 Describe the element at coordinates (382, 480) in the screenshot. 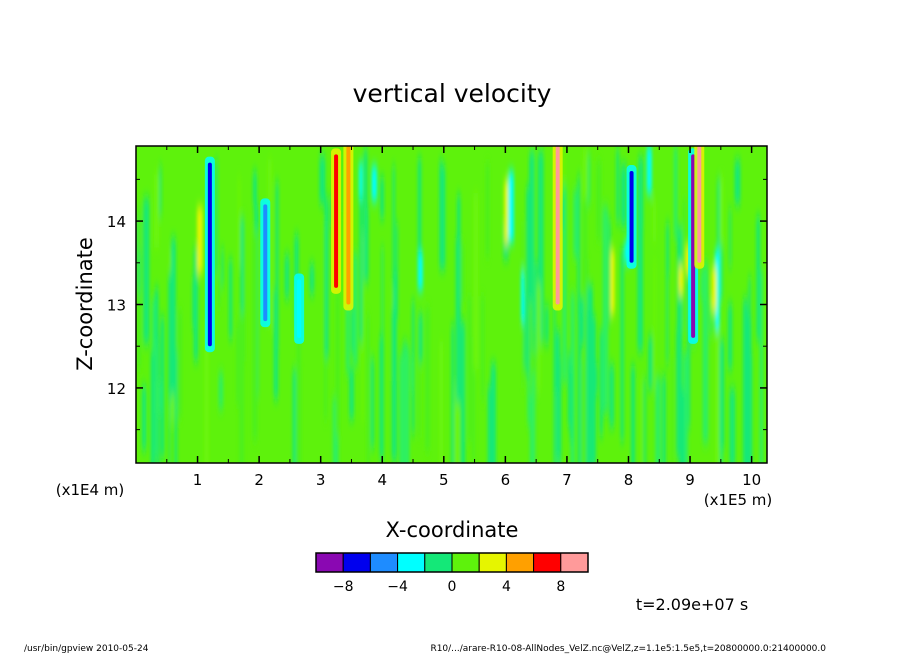

I see `x-tick-label: 4` at that location.